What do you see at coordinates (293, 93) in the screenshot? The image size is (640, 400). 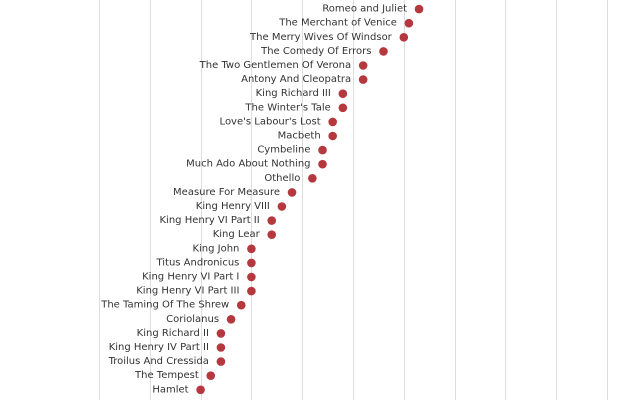 I see `category-label: King Richard III` at bounding box center [293, 93].